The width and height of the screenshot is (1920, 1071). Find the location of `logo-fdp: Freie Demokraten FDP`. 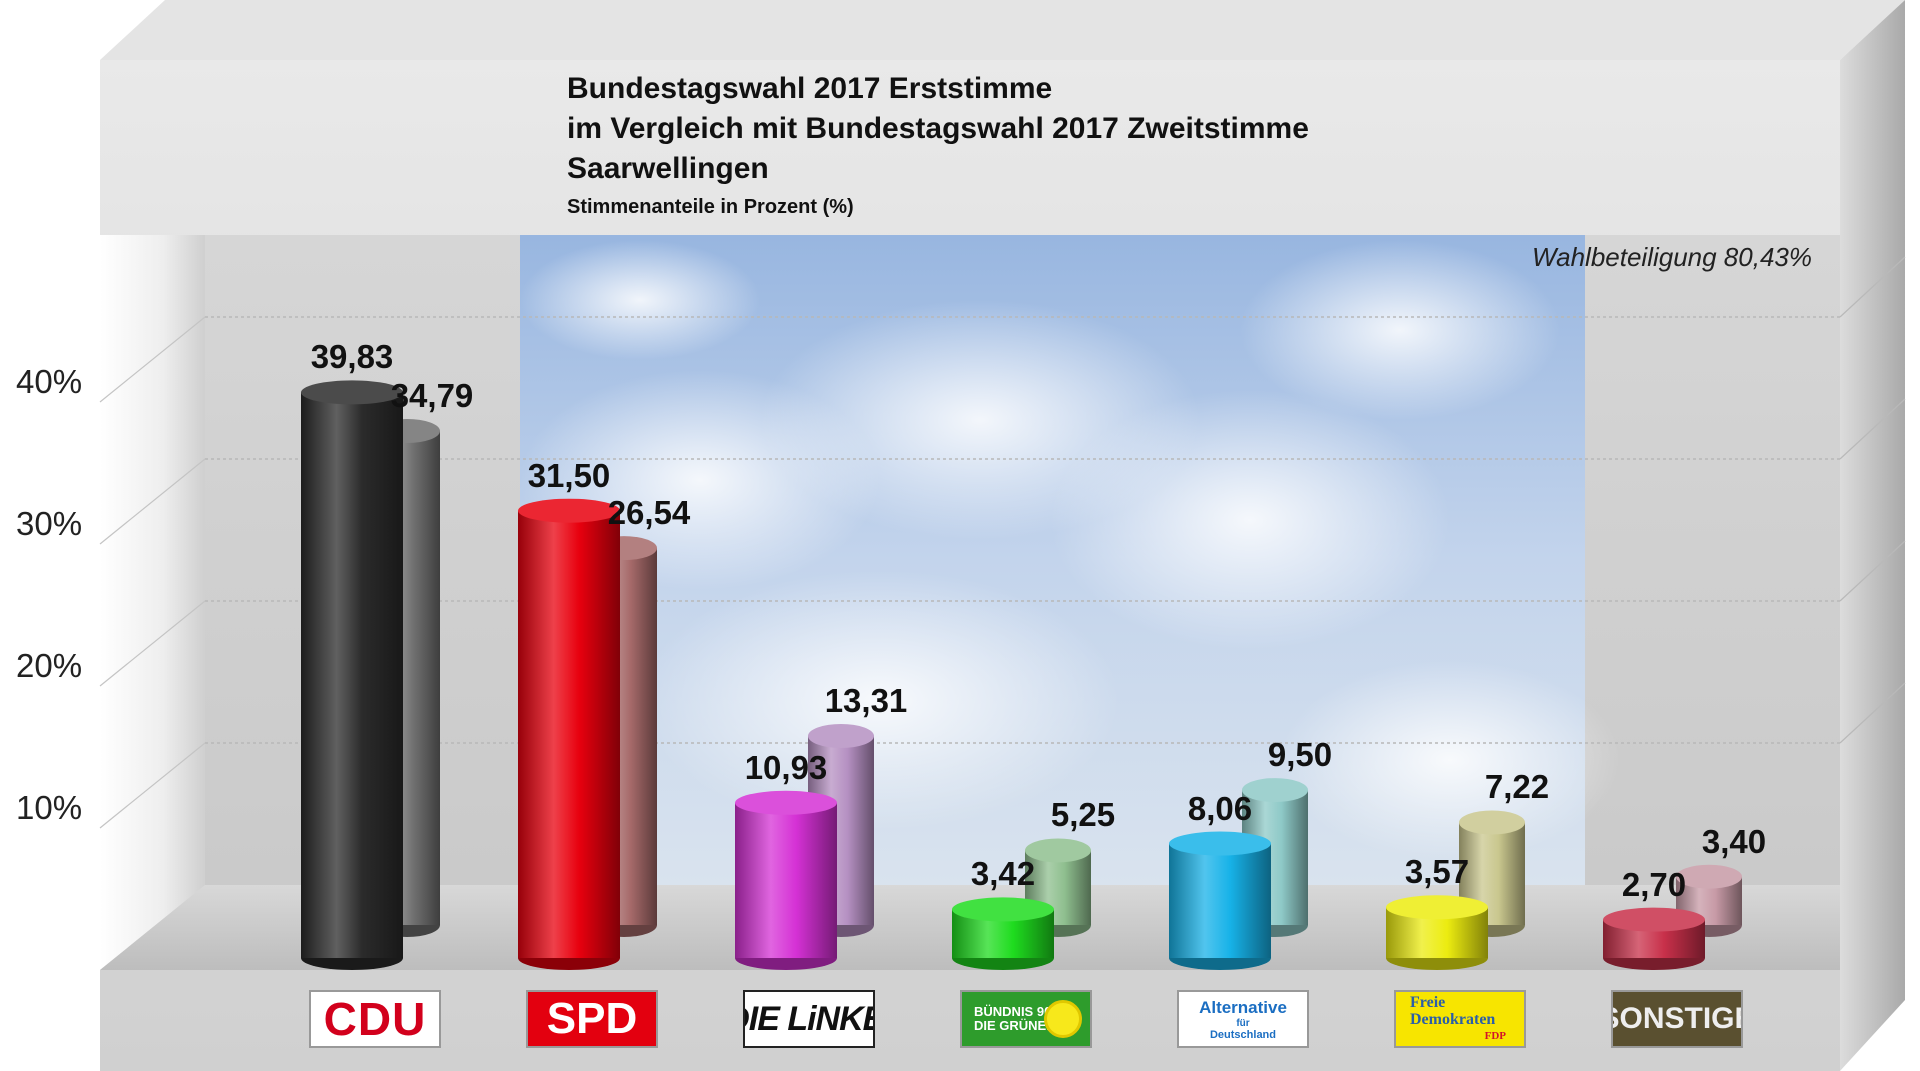

logo-fdp: Freie Demokraten FDP is located at coordinates (1460, 1019).